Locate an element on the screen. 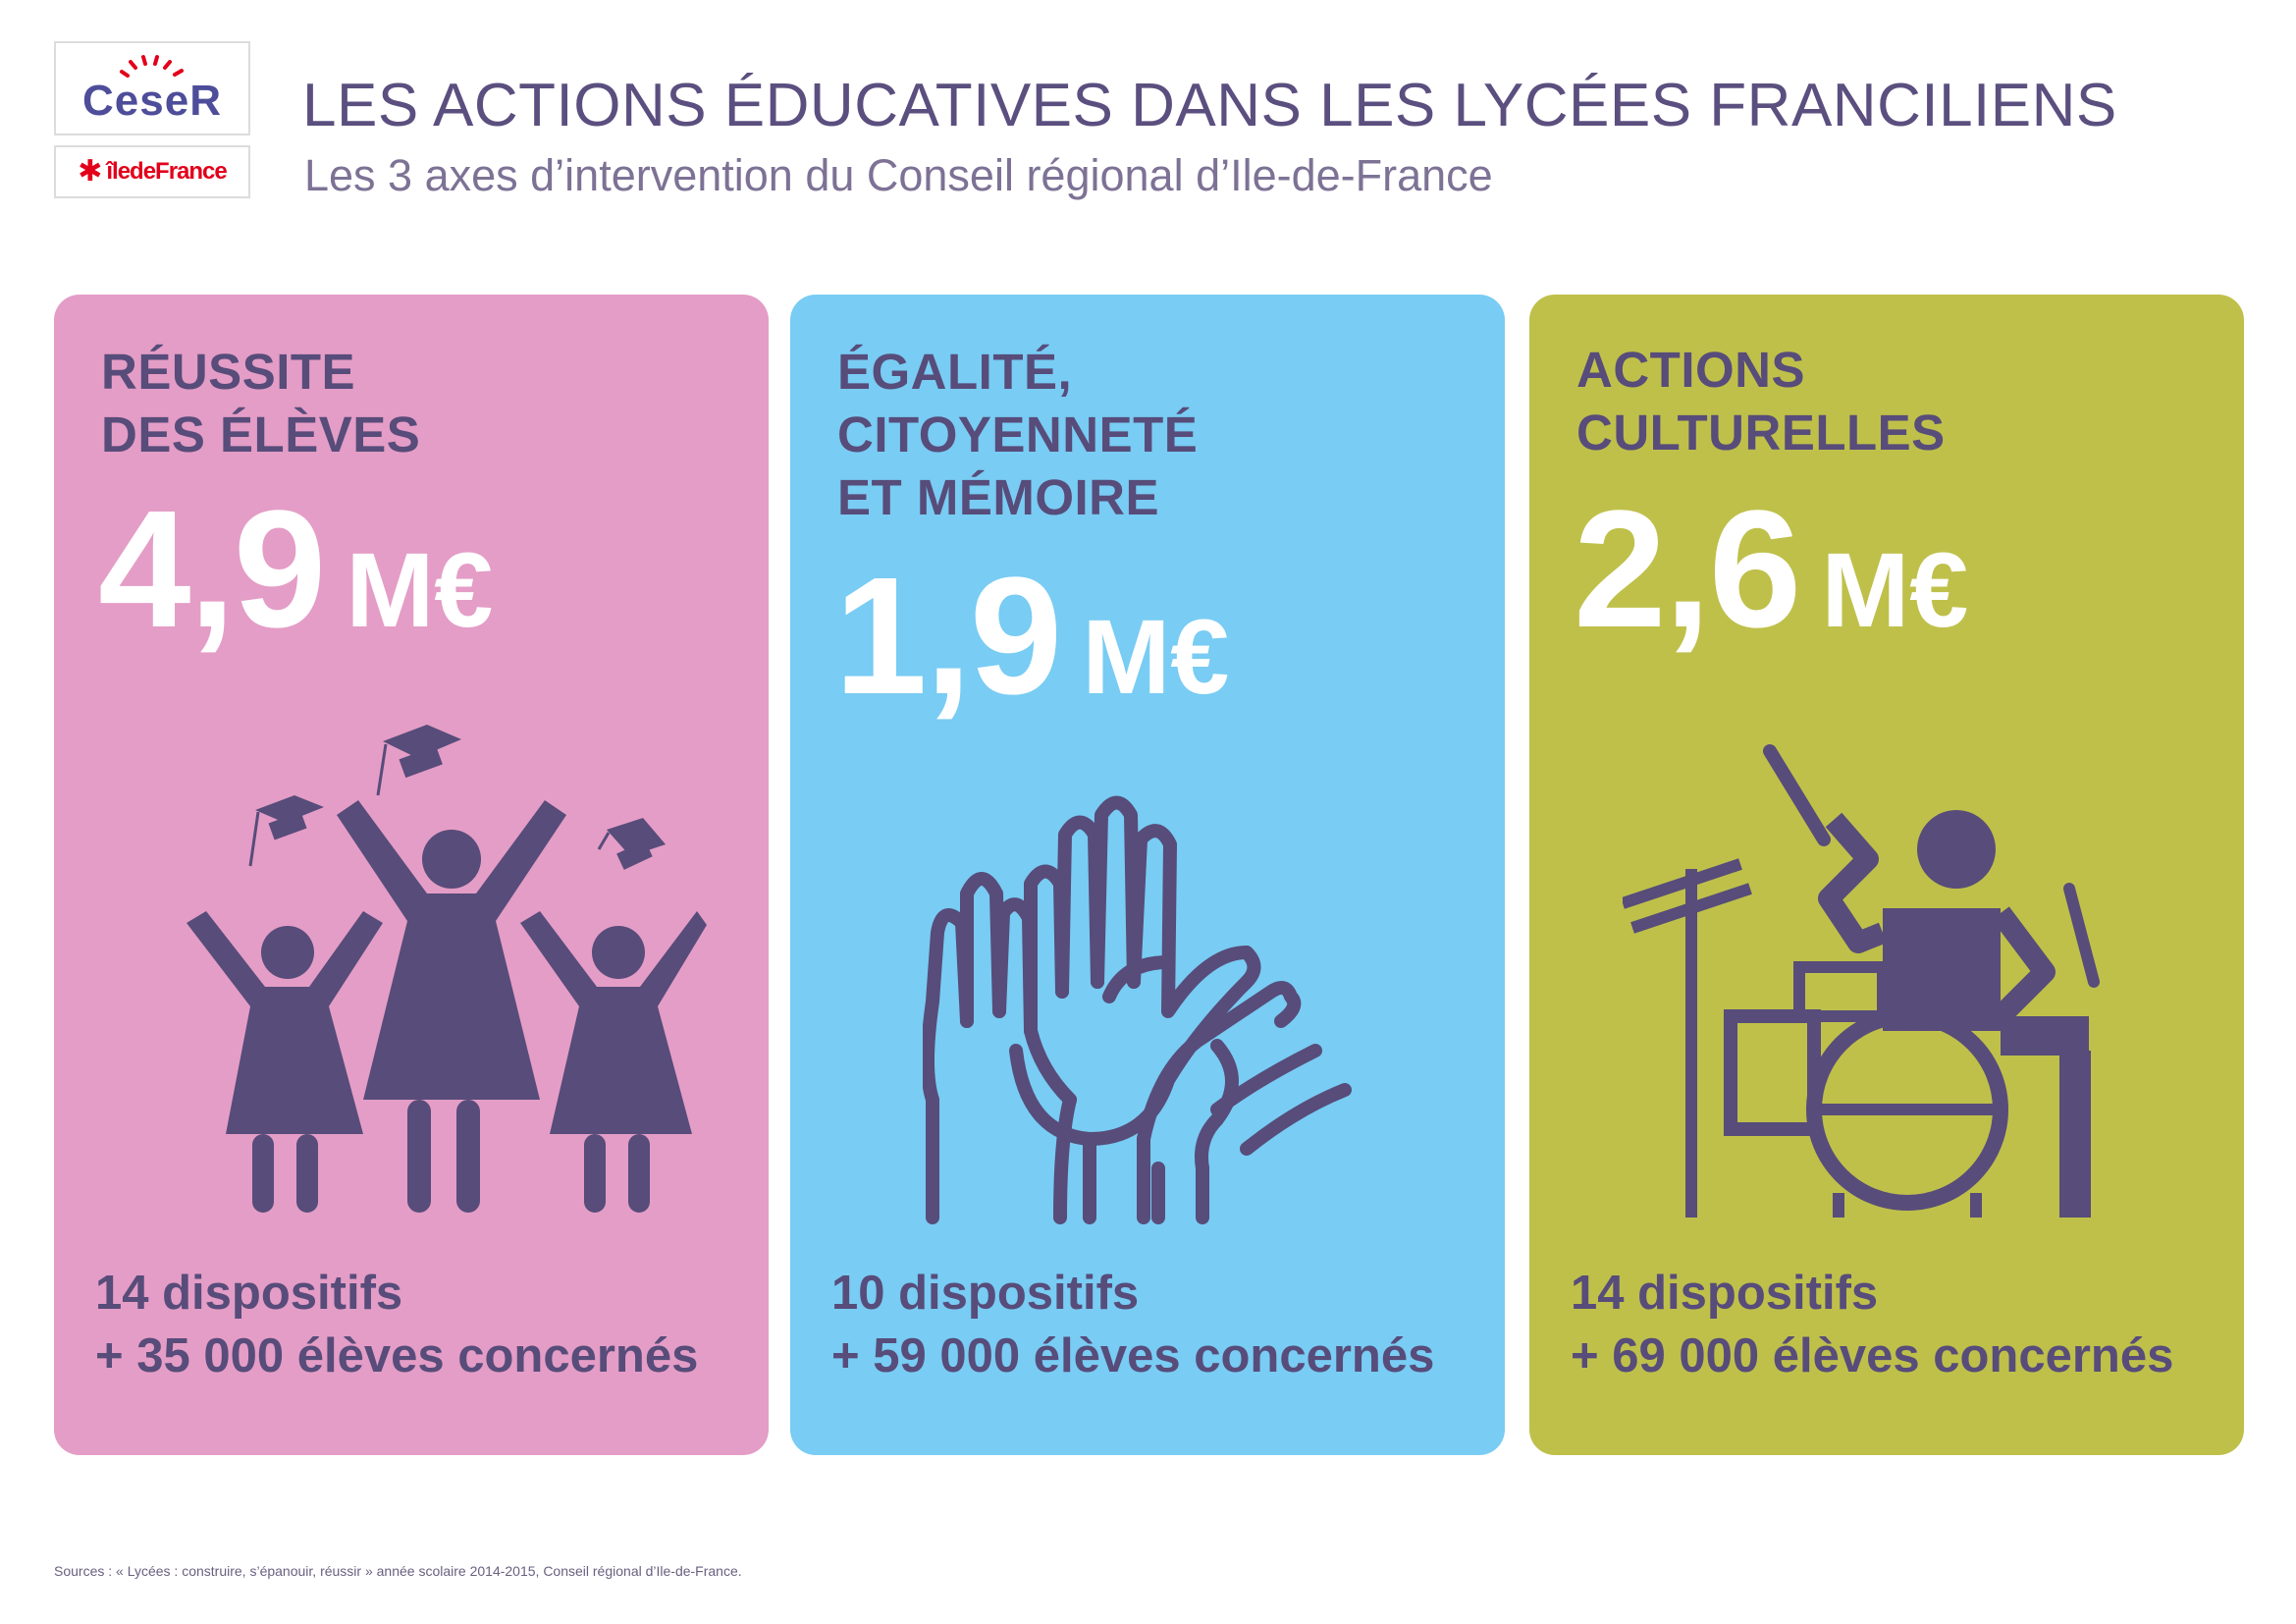  drummer-icon is located at coordinates (1862, 981).